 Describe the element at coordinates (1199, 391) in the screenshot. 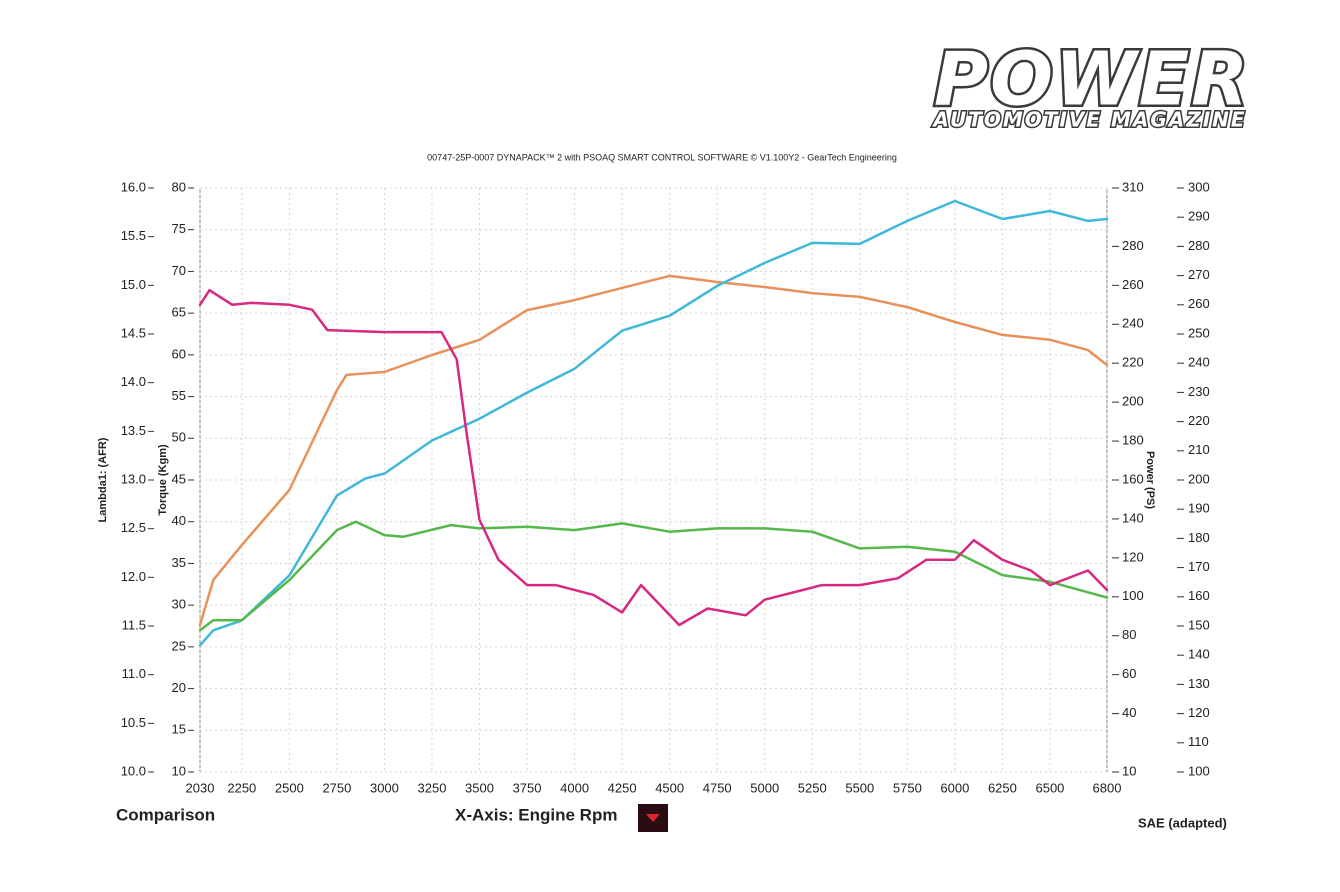

I see `y4-tick-label: 230` at that location.